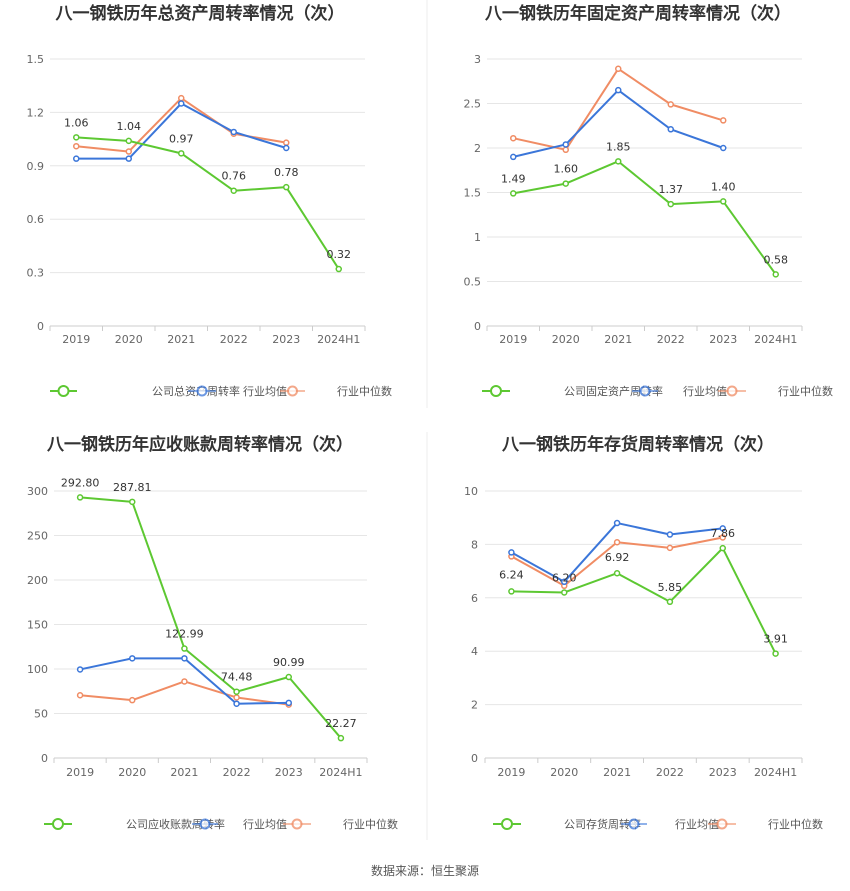  What do you see at coordinates (477, 237) in the screenshot?
I see `y-tick-label: 1` at bounding box center [477, 237].